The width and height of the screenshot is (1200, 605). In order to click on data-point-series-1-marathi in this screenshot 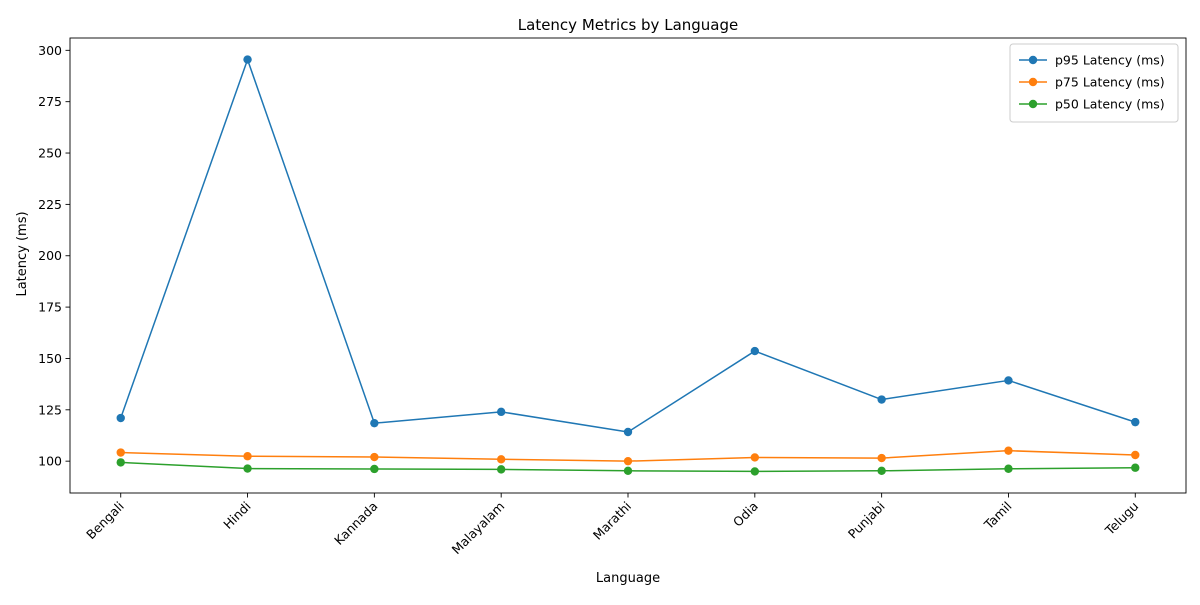, I will do `click(628, 432)`.